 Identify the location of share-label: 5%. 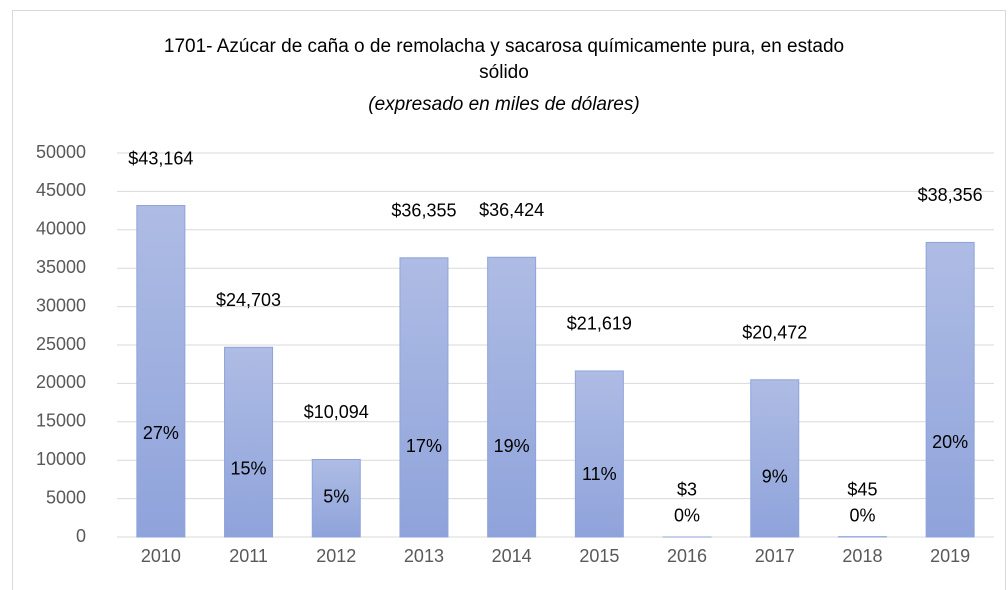
(336, 496).